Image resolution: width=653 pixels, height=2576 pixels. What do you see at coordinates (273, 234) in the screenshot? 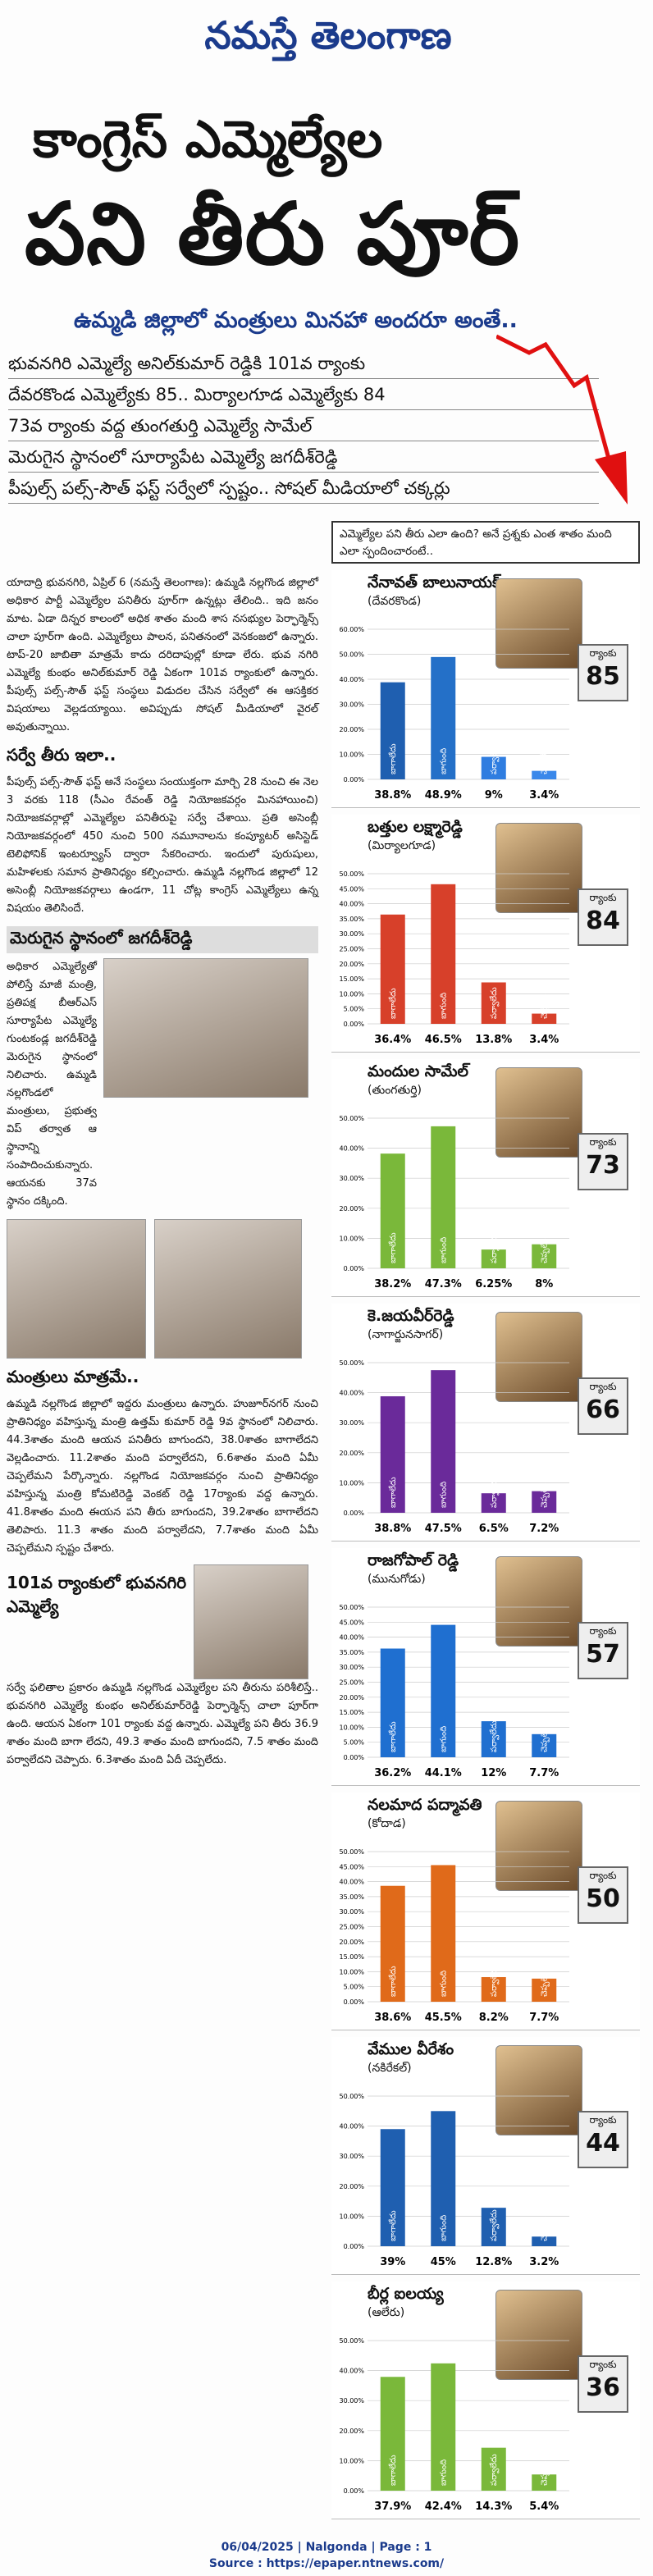
I see `headline-line-2: పని తీరు పూర్` at bounding box center [273, 234].